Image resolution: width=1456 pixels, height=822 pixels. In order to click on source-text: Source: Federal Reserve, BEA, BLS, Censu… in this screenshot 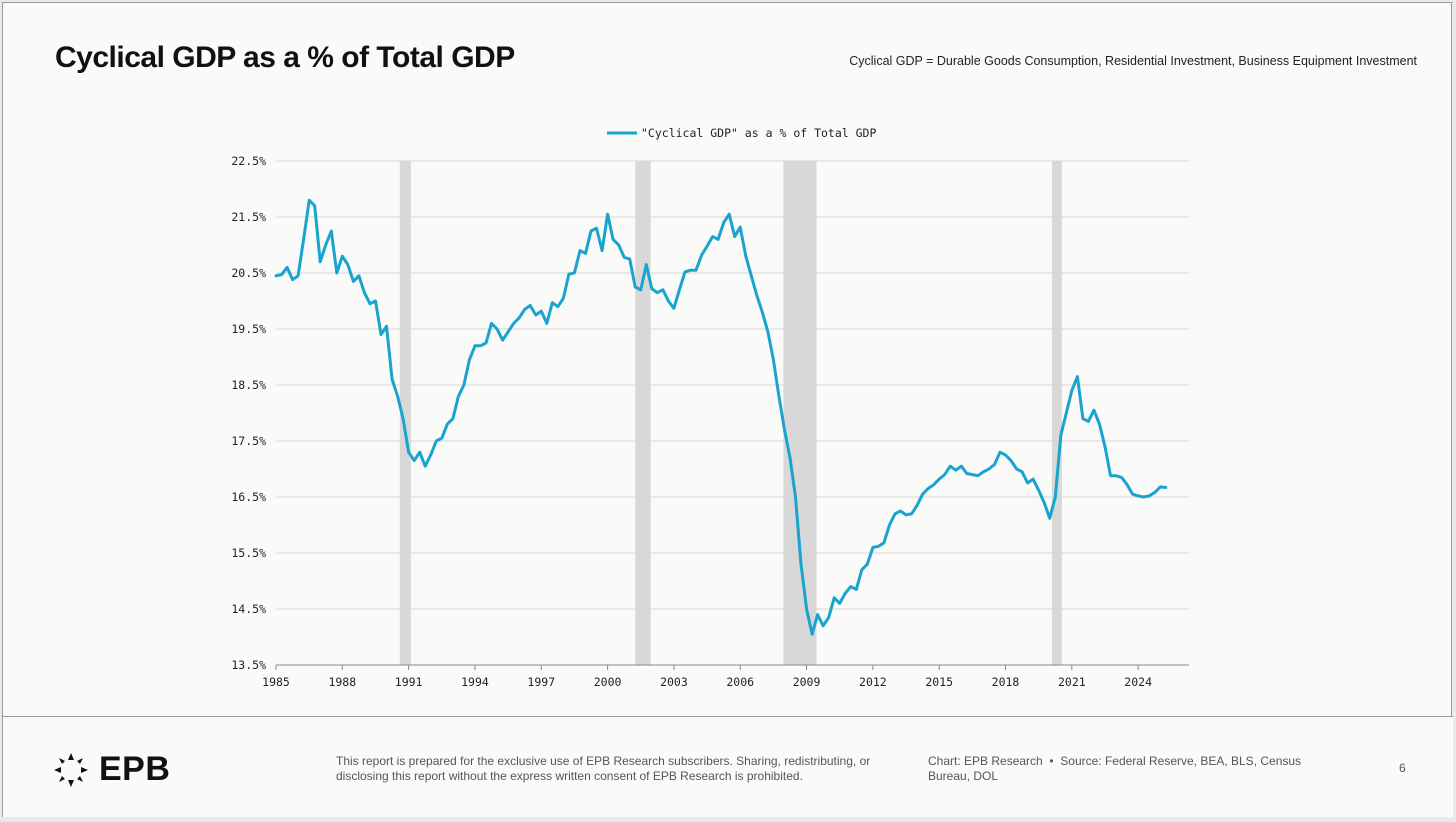, I will do `click(1115, 768)`.